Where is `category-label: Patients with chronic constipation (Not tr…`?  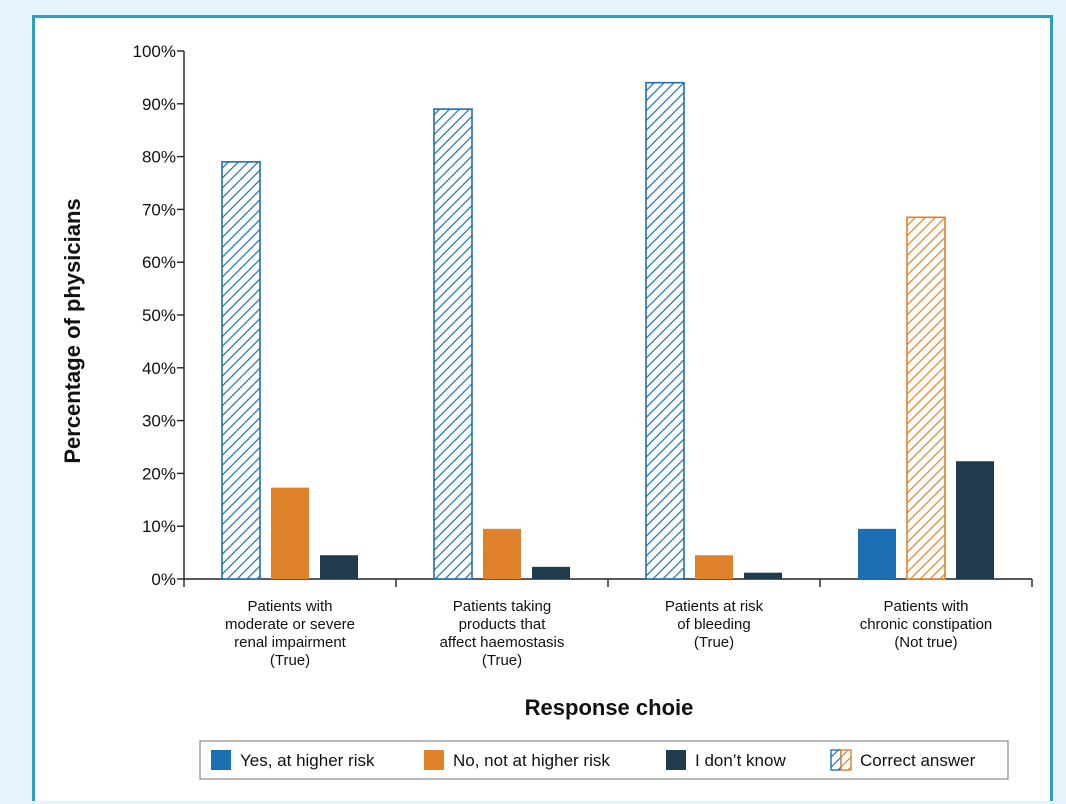
category-label: Patients with chronic constipation (Not tr… is located at coordinates (926, 624).